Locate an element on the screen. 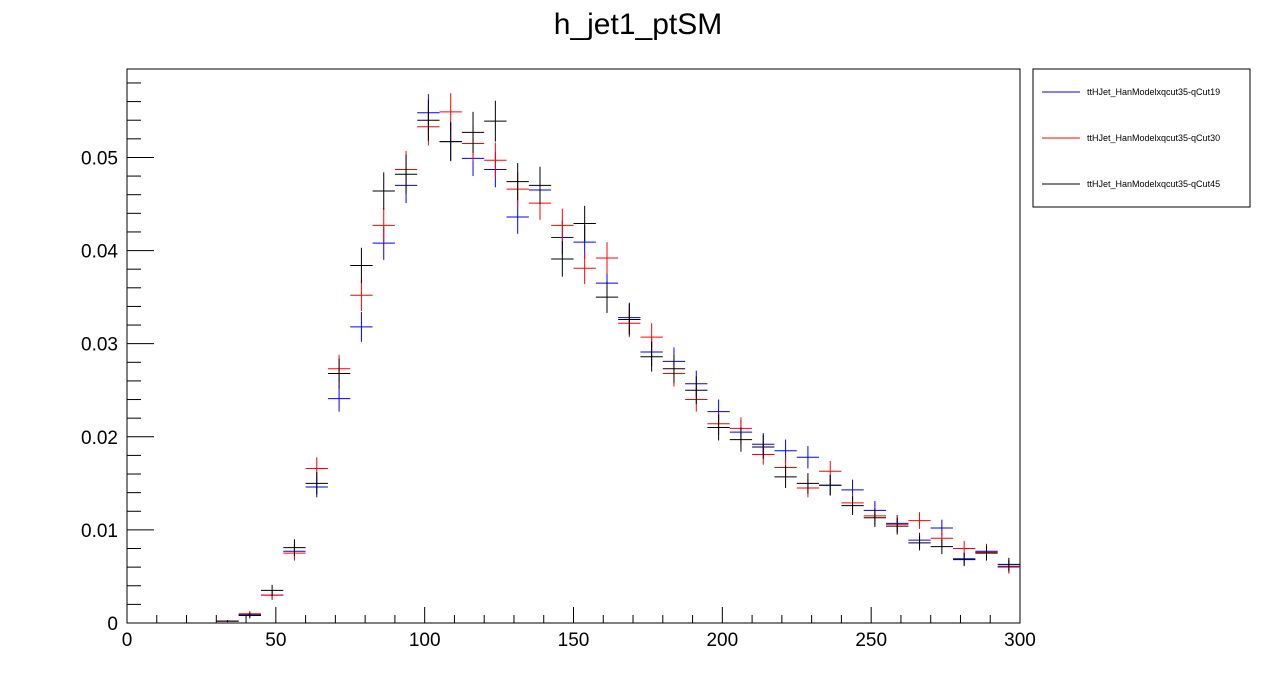  x-tick-label: 300 is located at coordinates (1020, 640).